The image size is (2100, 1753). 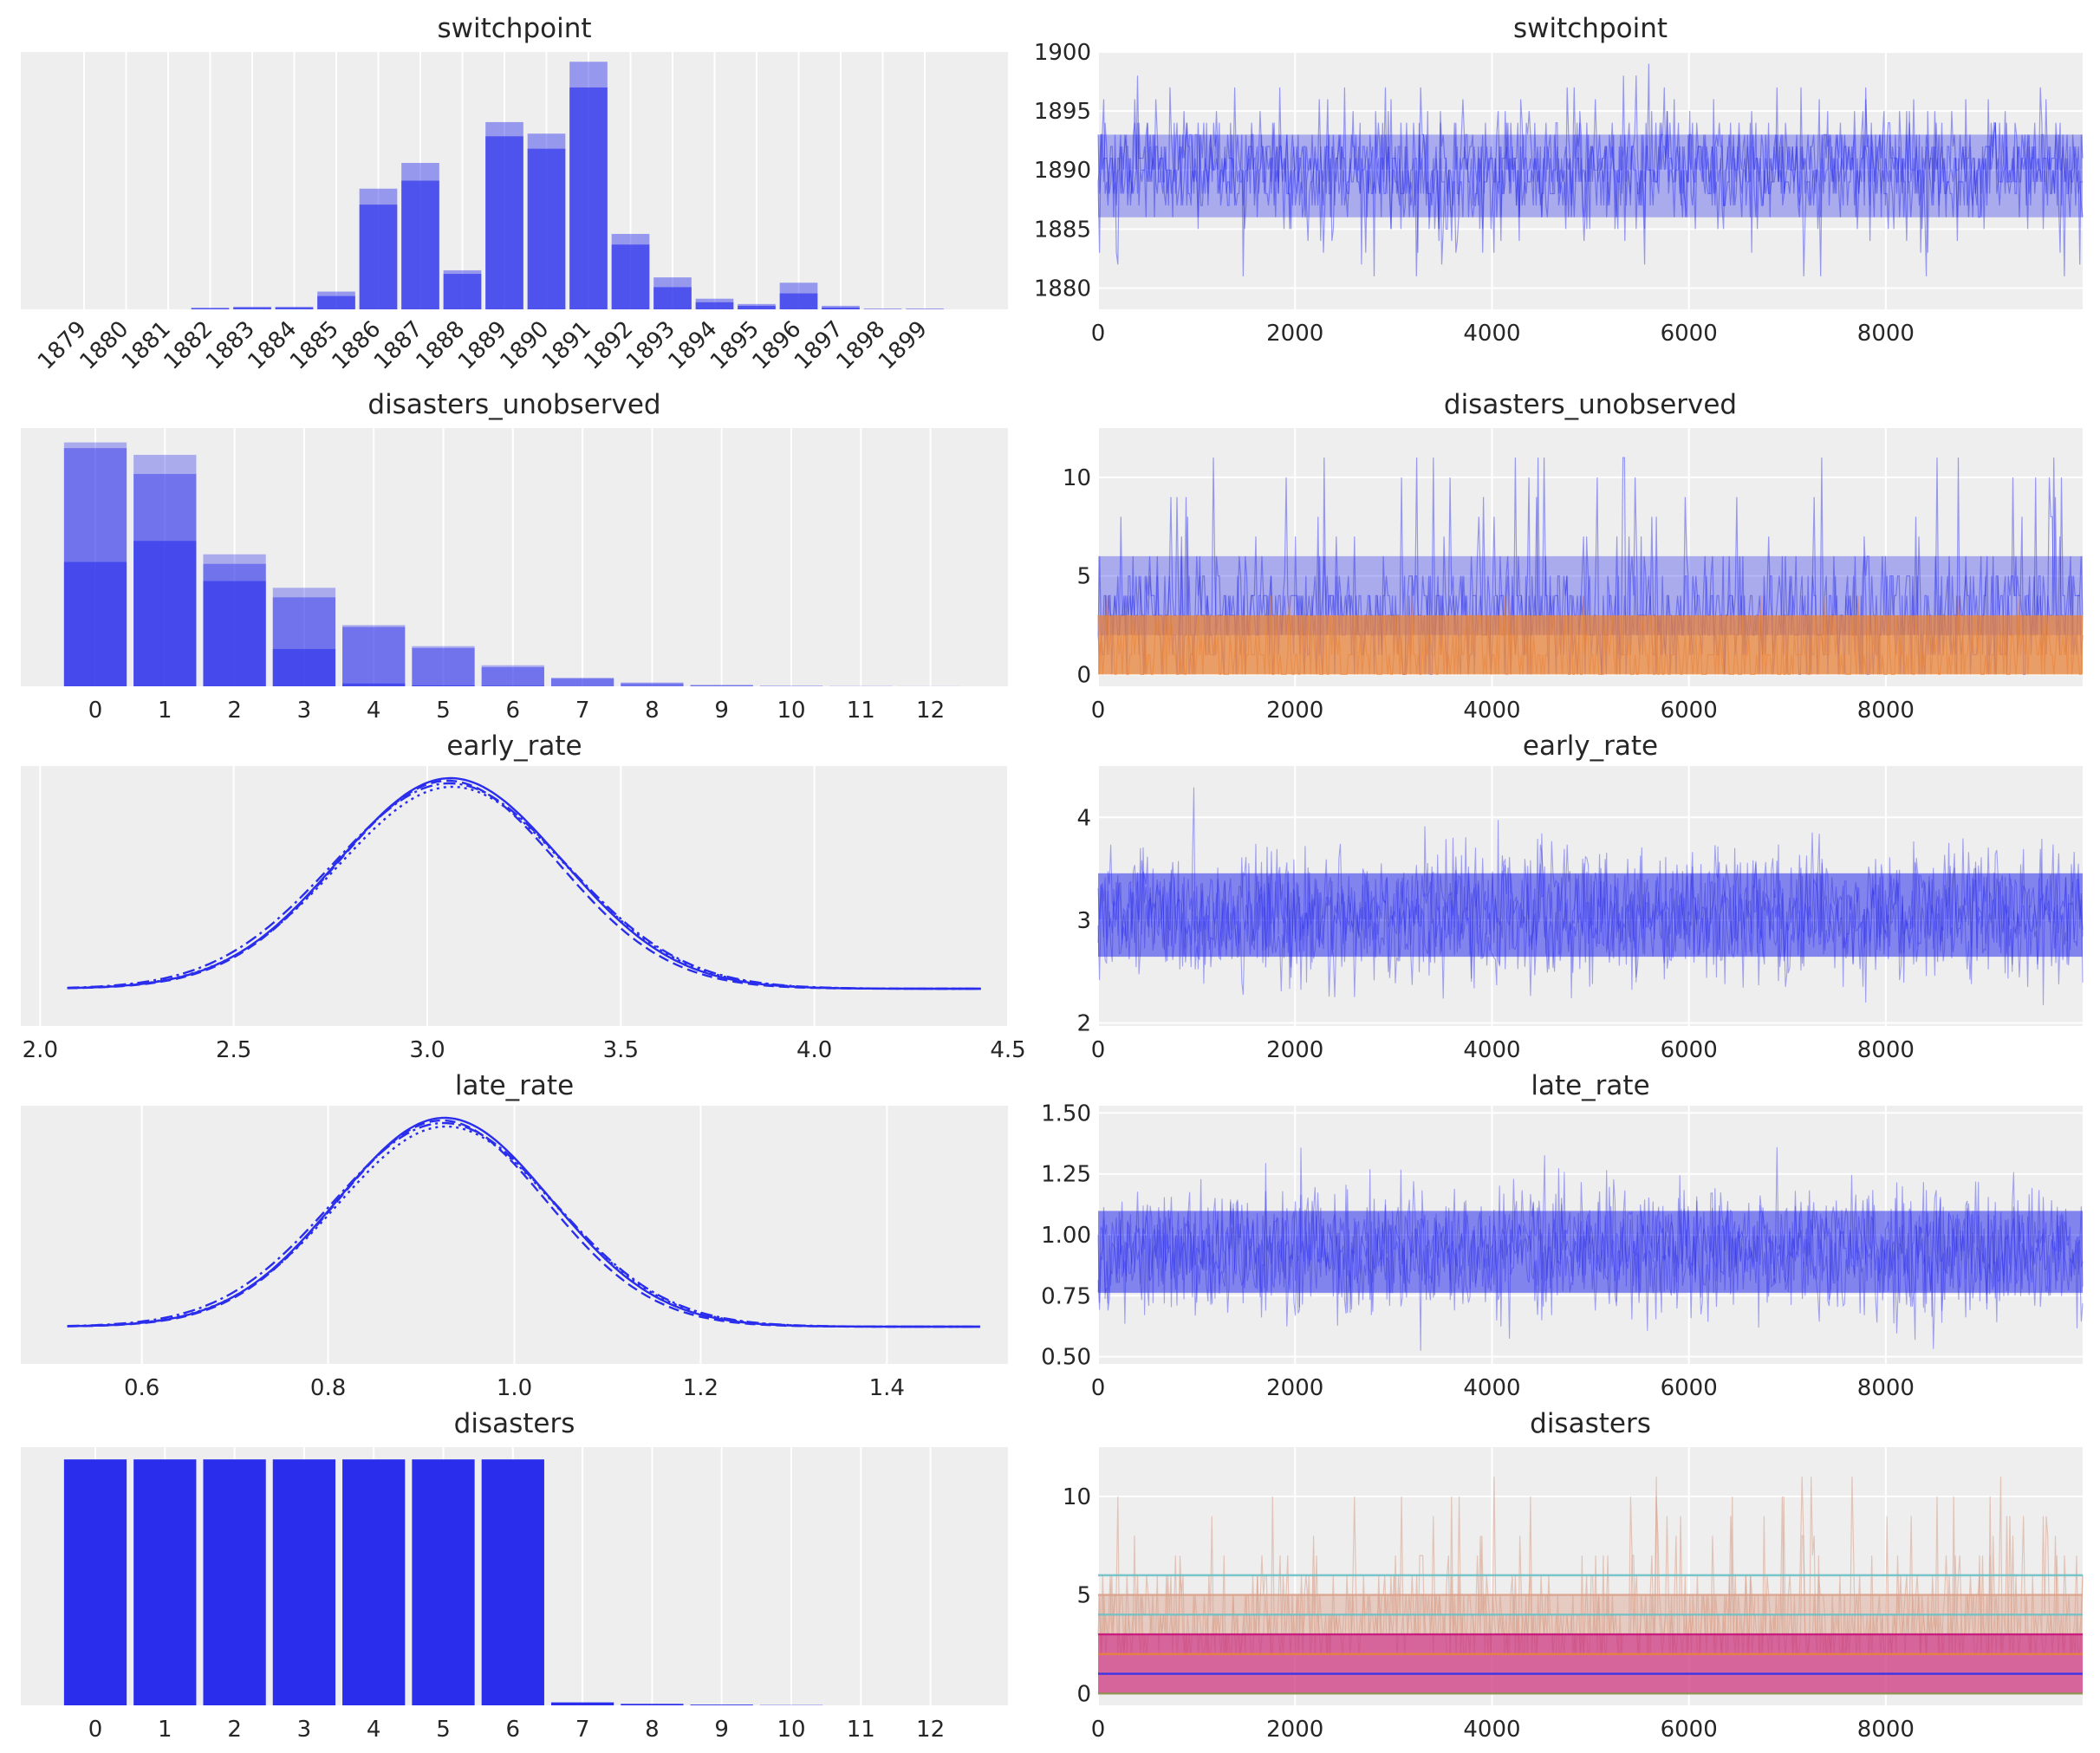 I want to click on y-tick-label: 10, so click(x=1077, y=1497).